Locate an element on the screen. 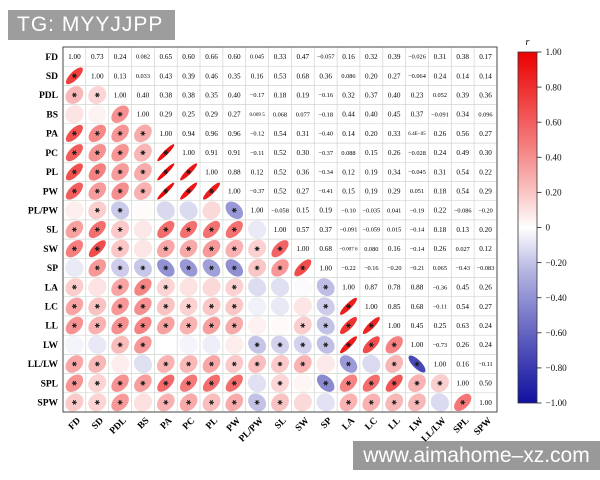  corr-value: −0.36 is located at coordinates (440, 287).